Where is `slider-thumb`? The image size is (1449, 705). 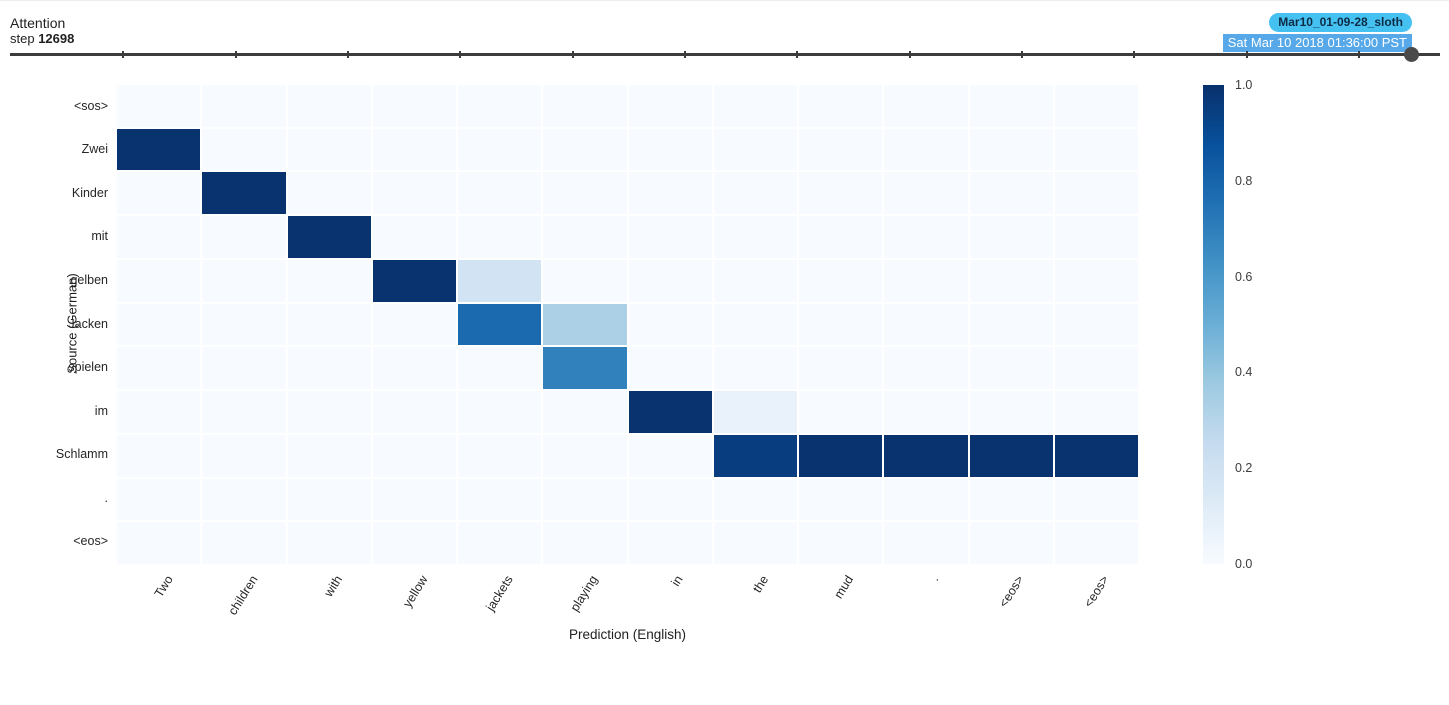 slider-thumb is located at coordinates (1412, 54).